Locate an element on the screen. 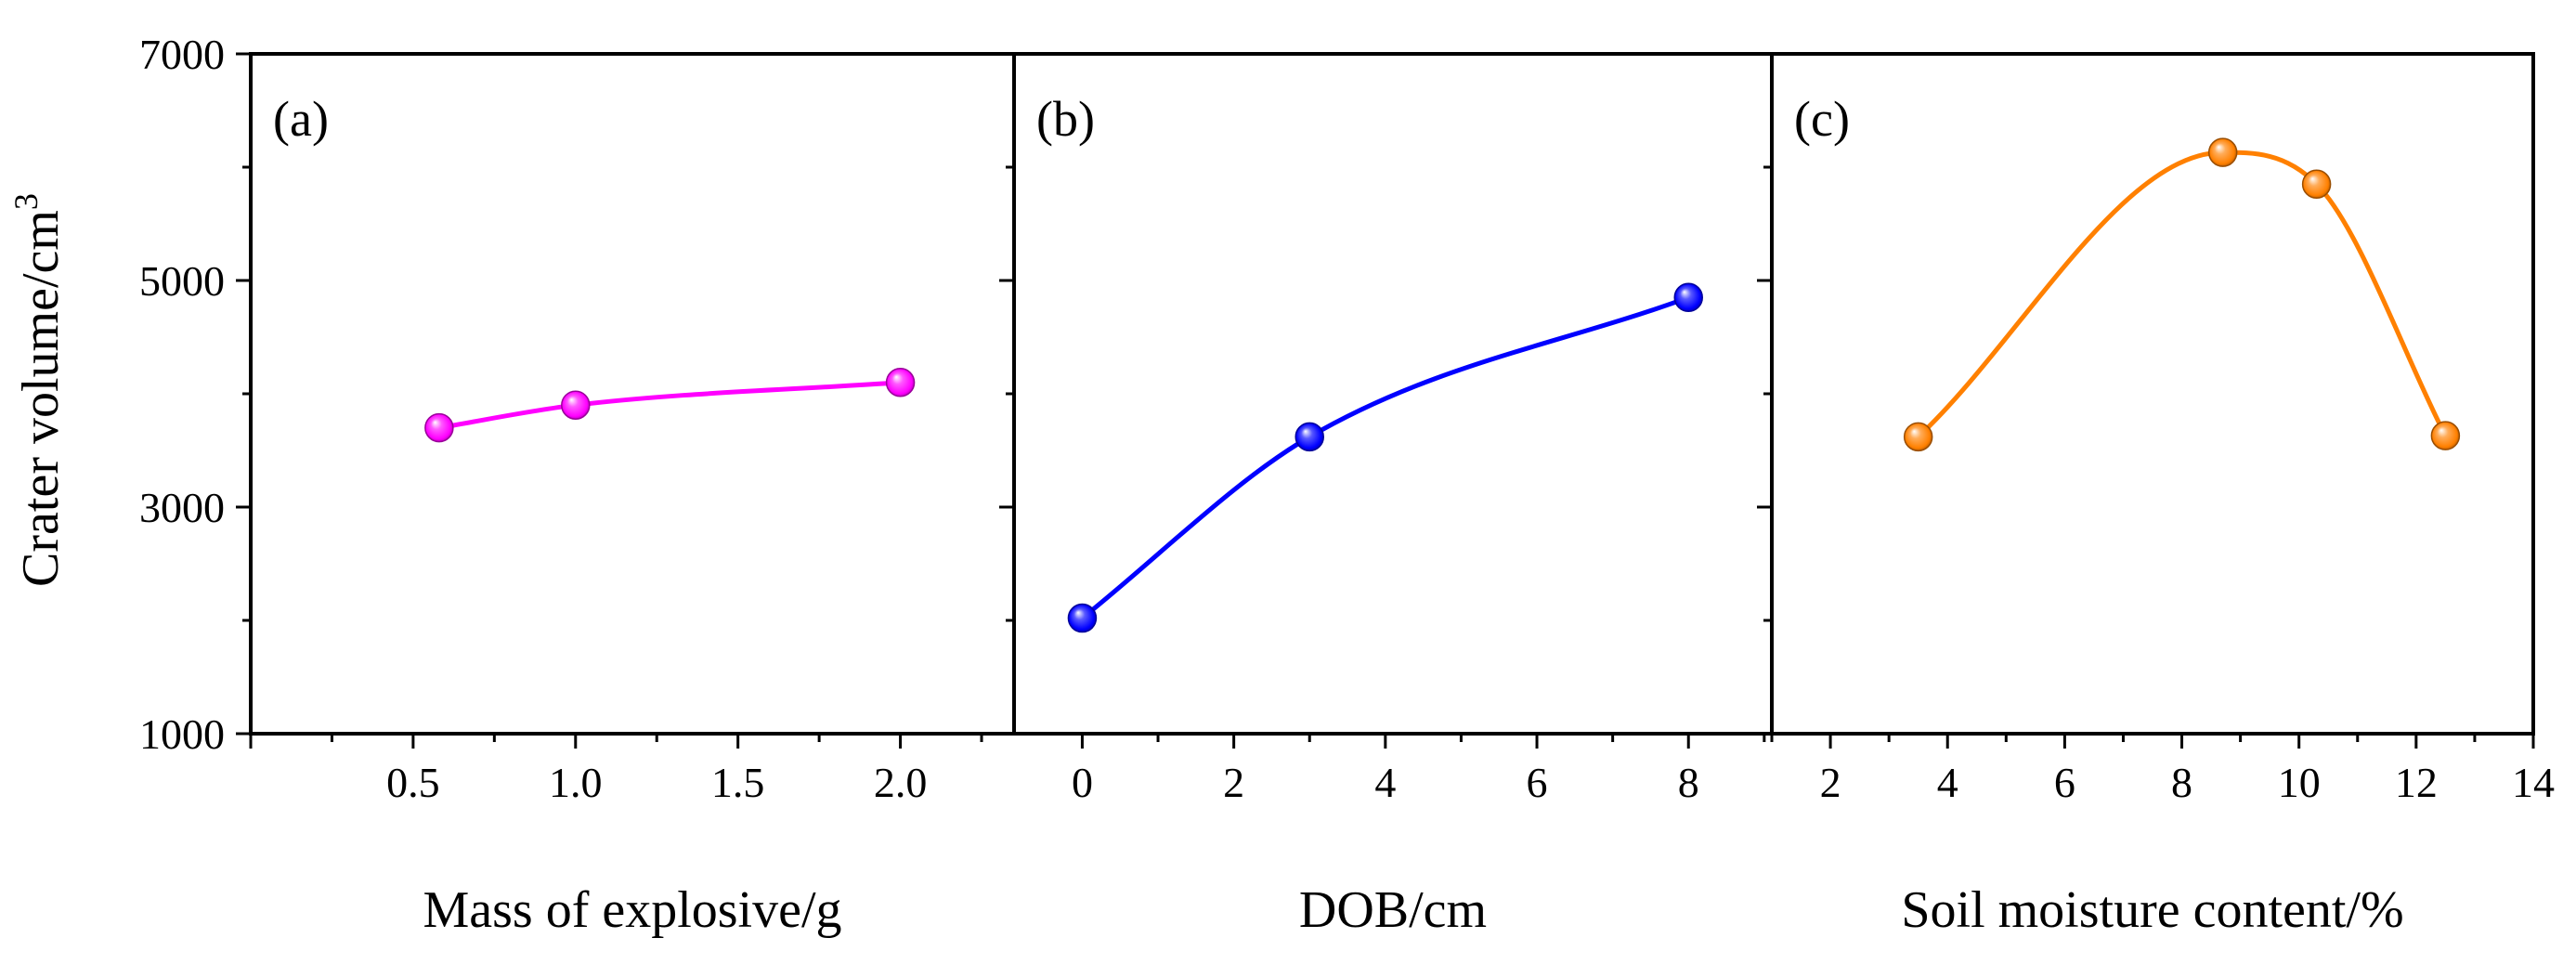 Image resolution: width=2576 pixels, height=964 pixels. x-tick-label-0: 1.0 is located at coordinates (576, 782).